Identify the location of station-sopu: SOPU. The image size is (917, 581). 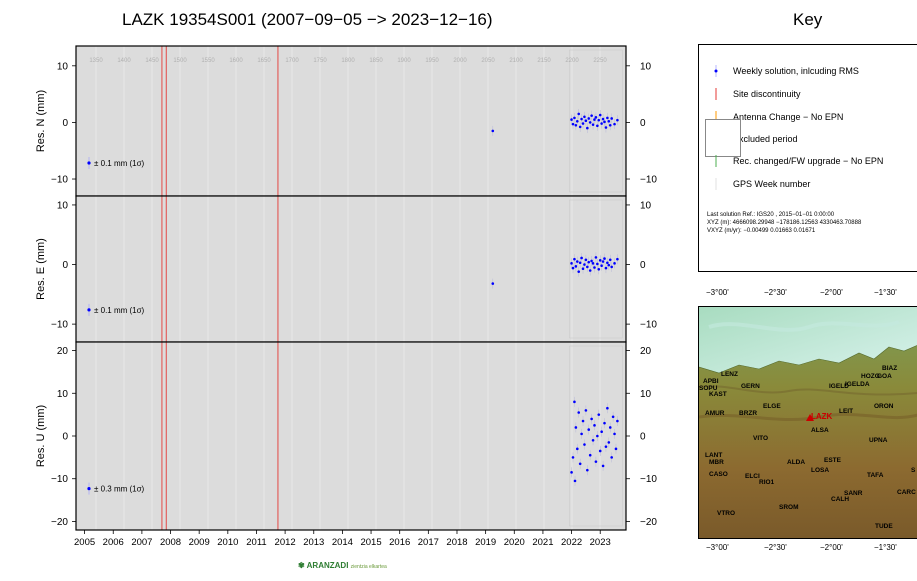
(708, 388).